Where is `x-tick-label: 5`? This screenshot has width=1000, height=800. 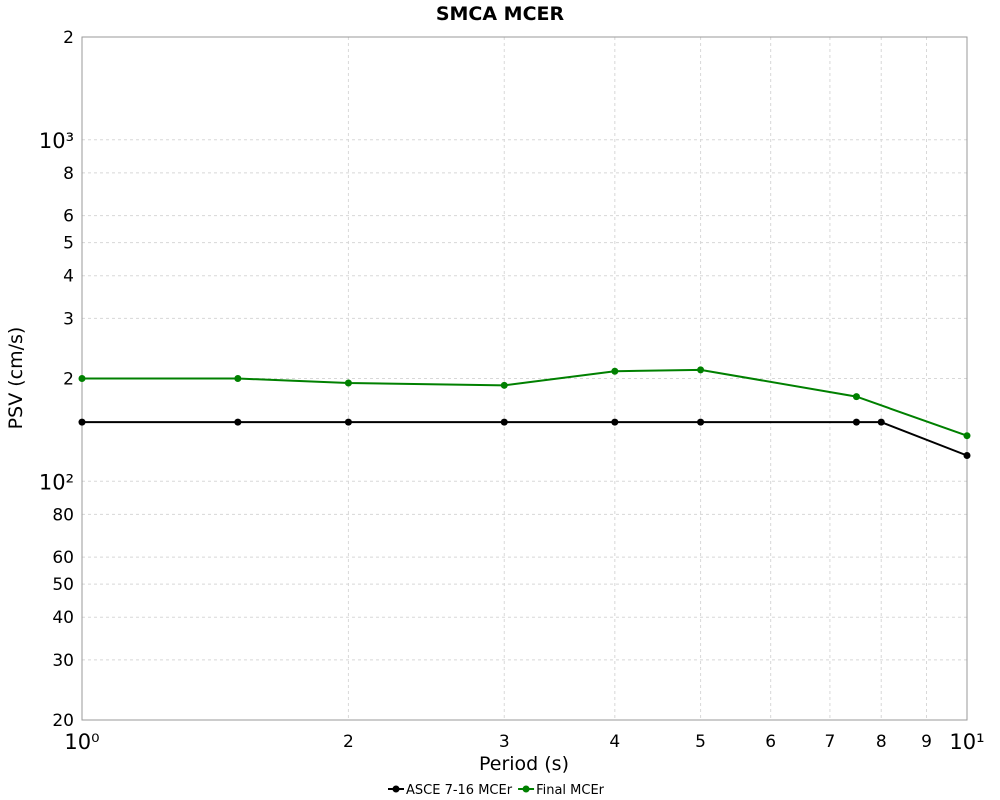
x-tick-label: 5 is located at coordinates (700, 742).